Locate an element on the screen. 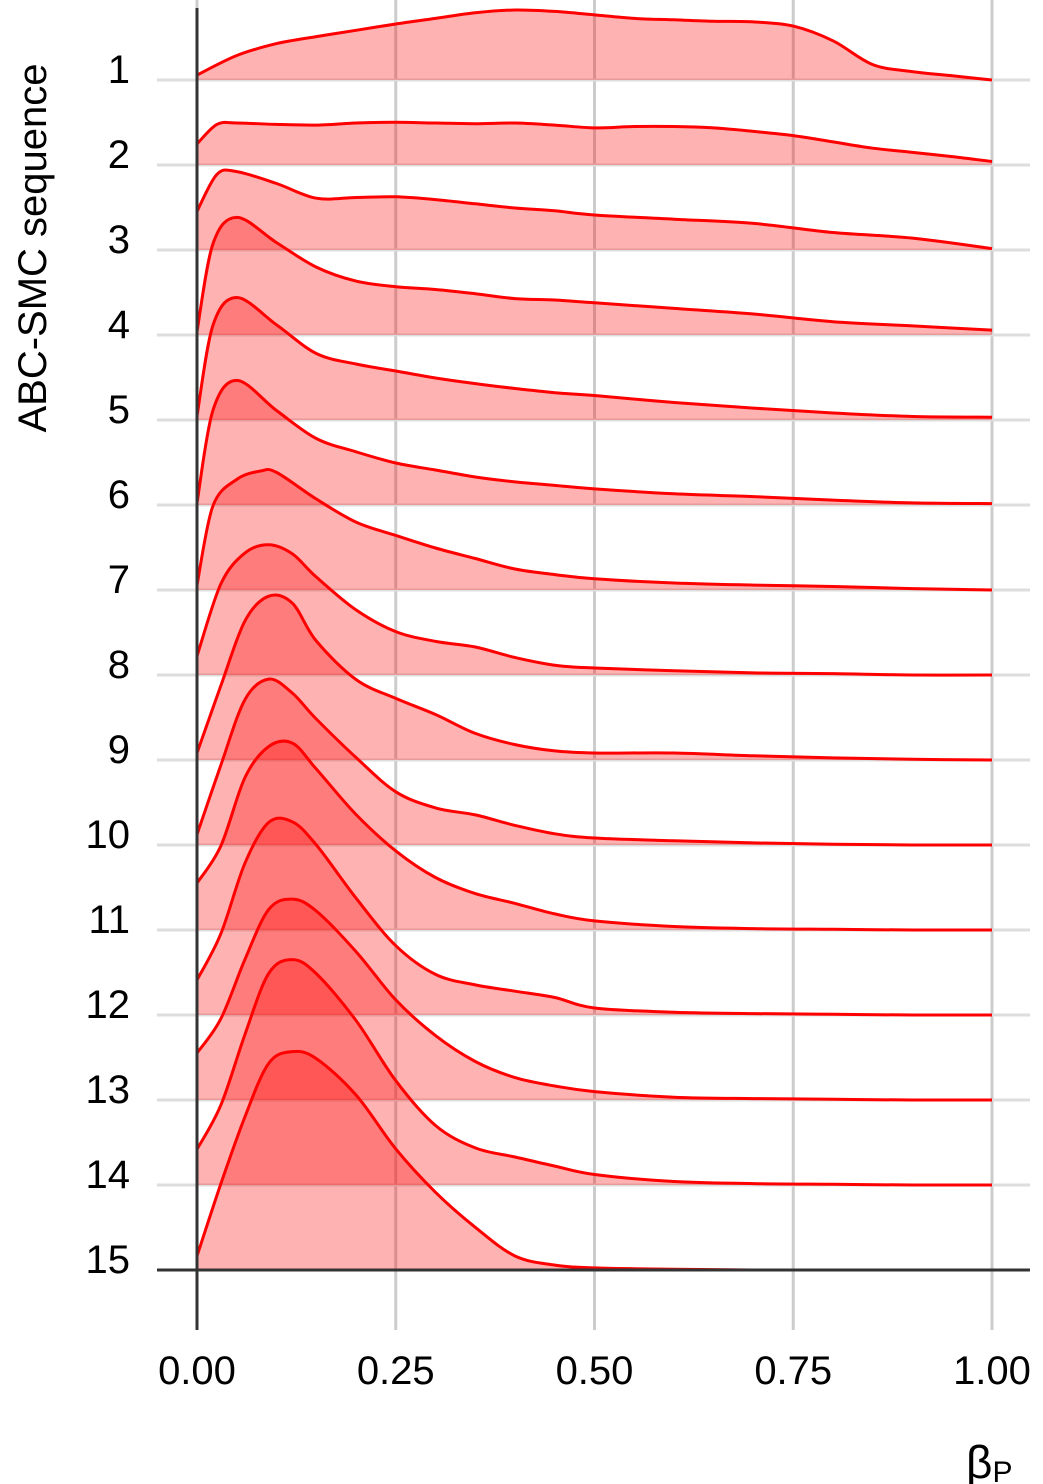 The image size is (1043, 1484). x-tick-label-3: 0.75 is located at coordinates (793, 1371).